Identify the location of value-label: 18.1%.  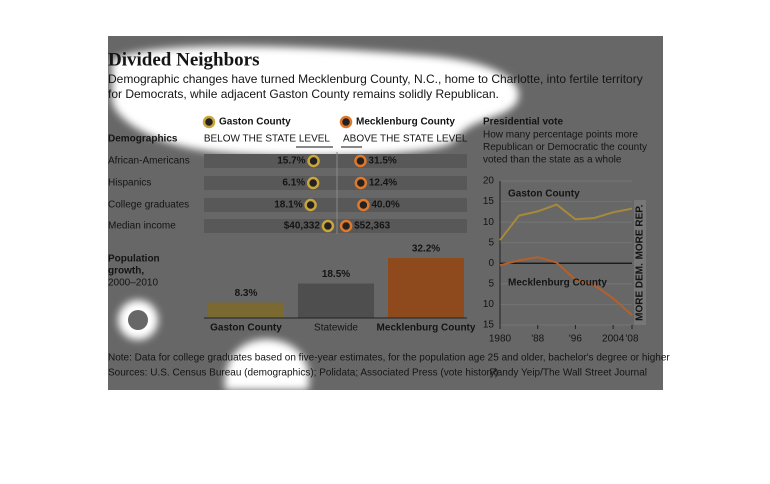
(288, 205).